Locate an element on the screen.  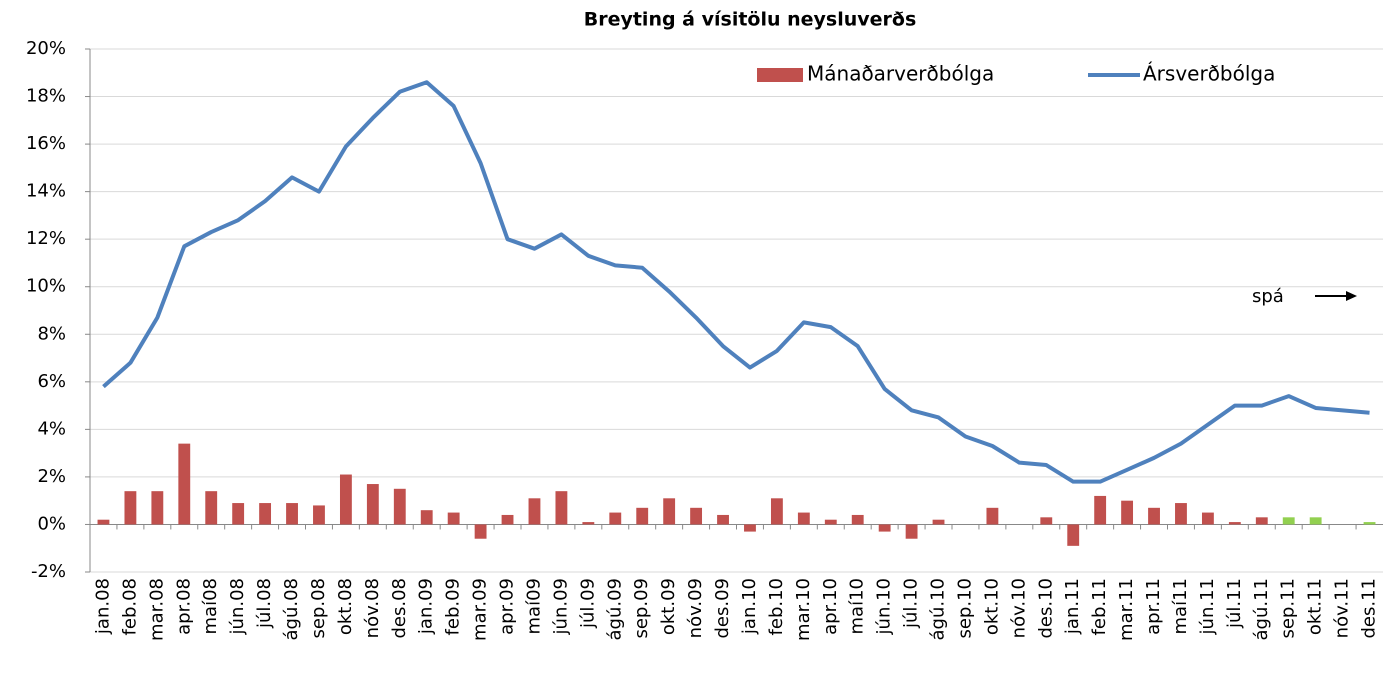
x-tick-label: maí09 is located at coordinates (533, 606).